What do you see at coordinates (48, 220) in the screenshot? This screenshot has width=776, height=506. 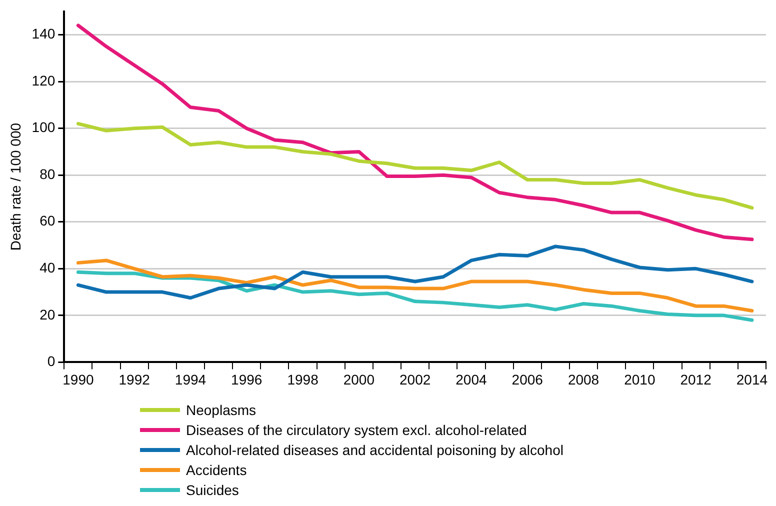 I see `y-tick-label: 60` at bounding box center [48, 220].